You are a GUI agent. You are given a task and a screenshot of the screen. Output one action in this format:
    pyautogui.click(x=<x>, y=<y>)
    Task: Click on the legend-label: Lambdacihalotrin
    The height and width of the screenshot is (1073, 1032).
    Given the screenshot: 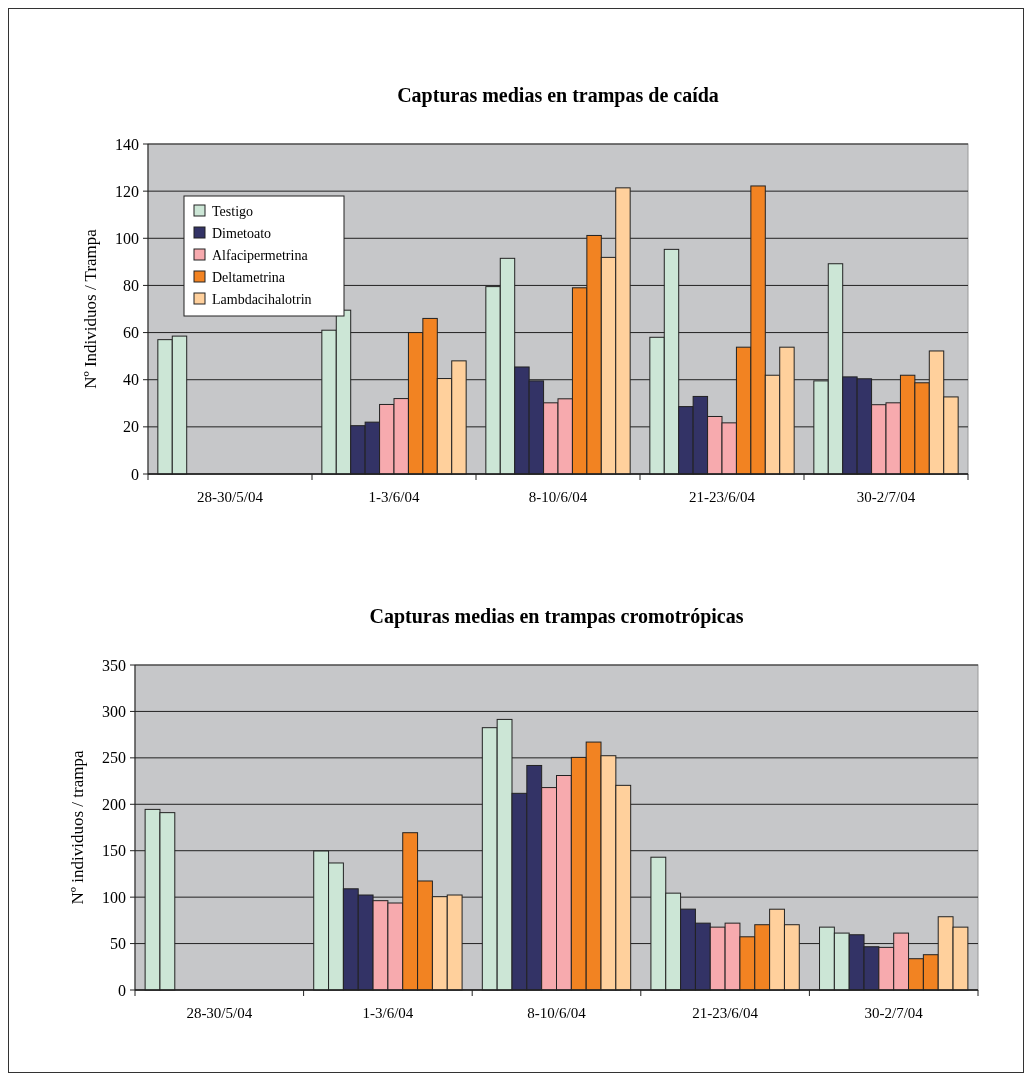 What is the action you would take?
    pyautogui.click(x=262, y=299)
    